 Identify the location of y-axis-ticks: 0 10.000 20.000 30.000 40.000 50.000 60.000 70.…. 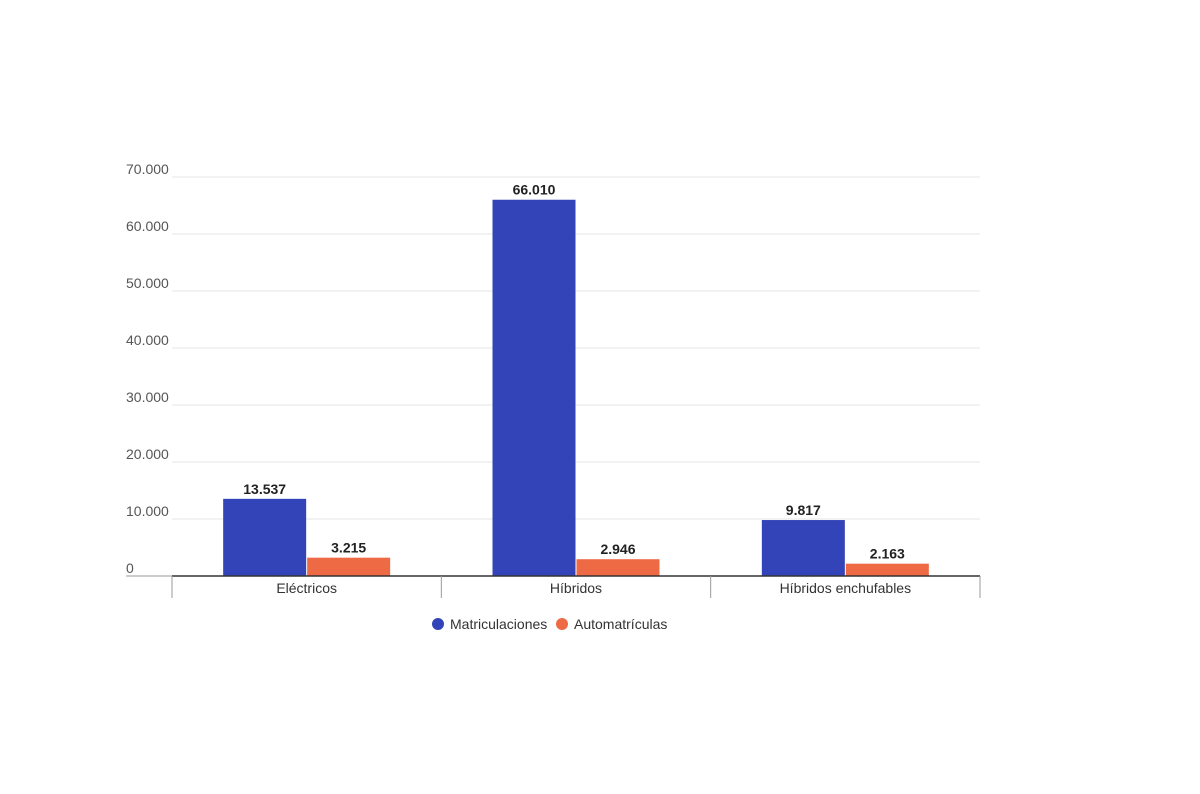
(147, 368).